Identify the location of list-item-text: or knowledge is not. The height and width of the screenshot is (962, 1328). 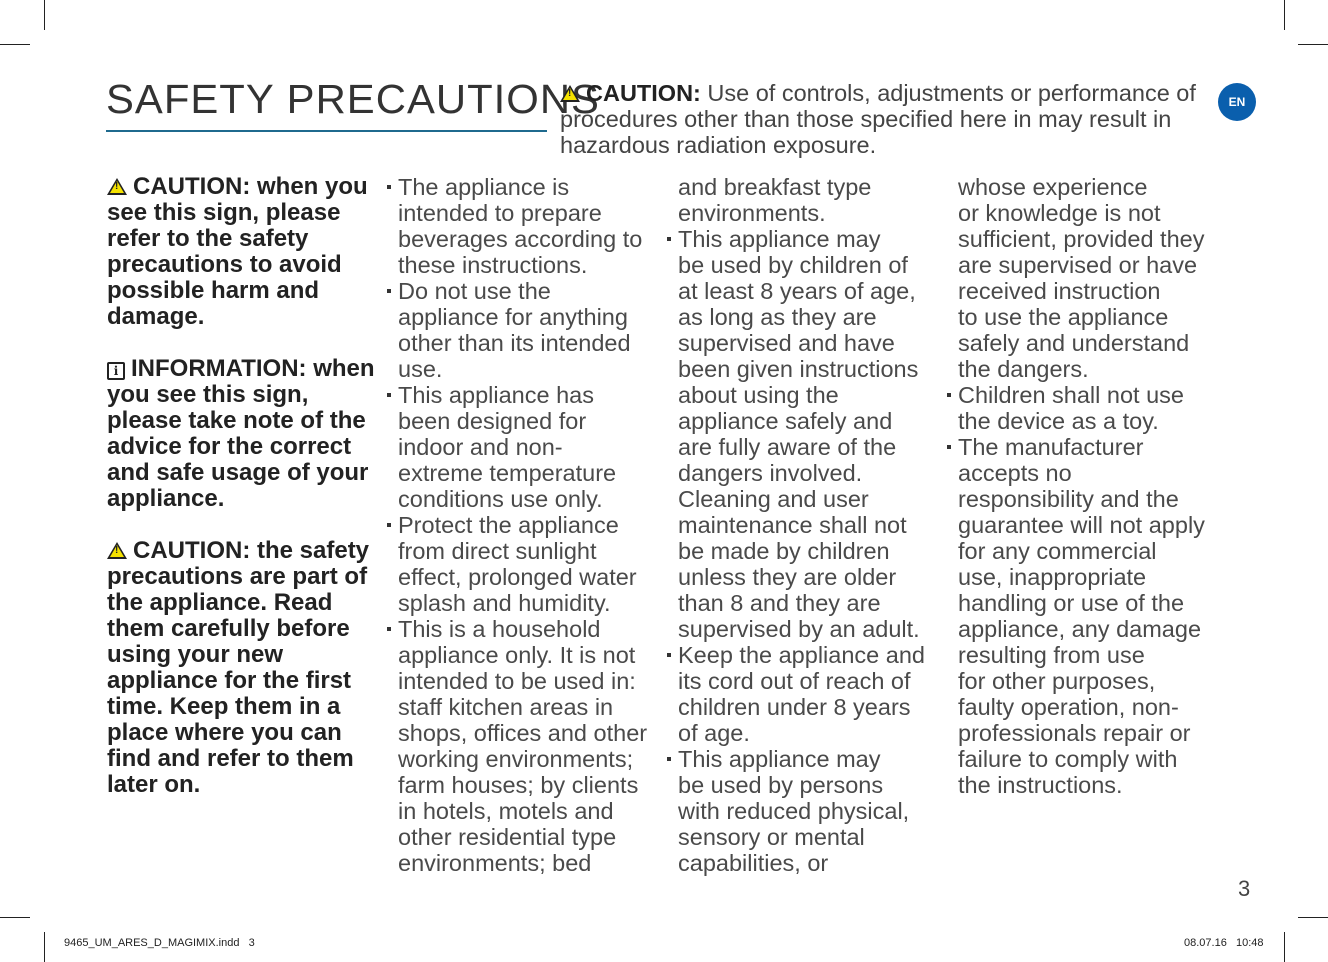
(1059, 213).